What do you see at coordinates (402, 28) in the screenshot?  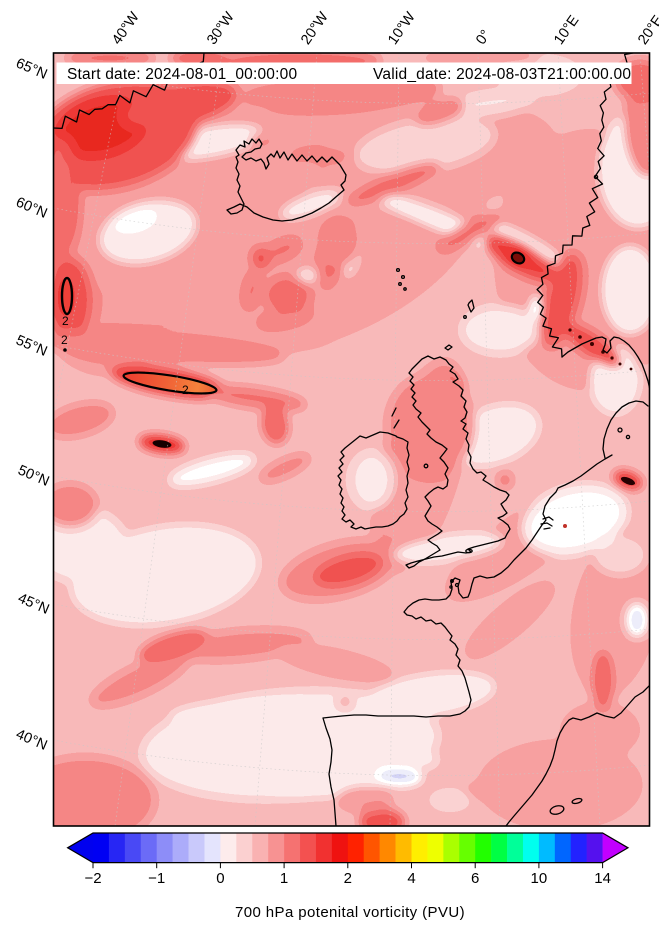 I see `svg-text: 10°W` at bounding box center [402, 28].